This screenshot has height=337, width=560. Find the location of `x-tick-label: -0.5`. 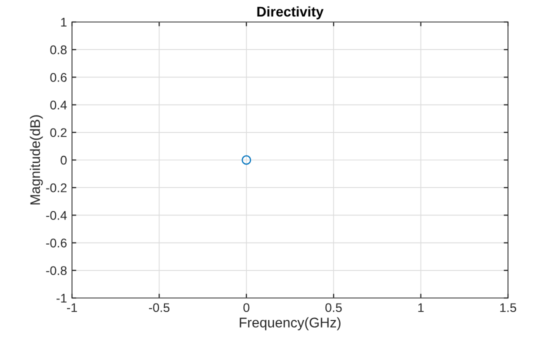

x-tick-label: -0.5 is located at coordinates (159, 307).